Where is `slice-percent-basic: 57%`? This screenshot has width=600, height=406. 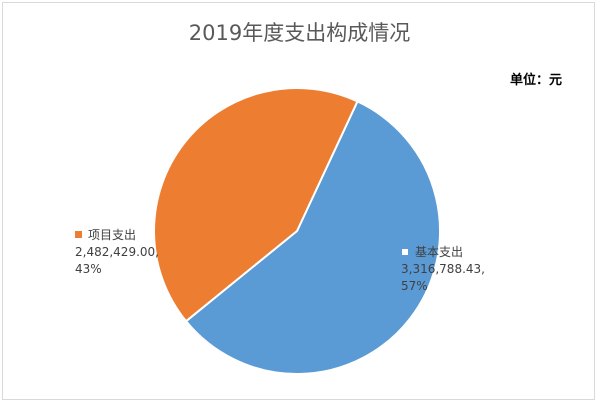 slice-percent-basic: 57% is located at coordinates (414, 286).